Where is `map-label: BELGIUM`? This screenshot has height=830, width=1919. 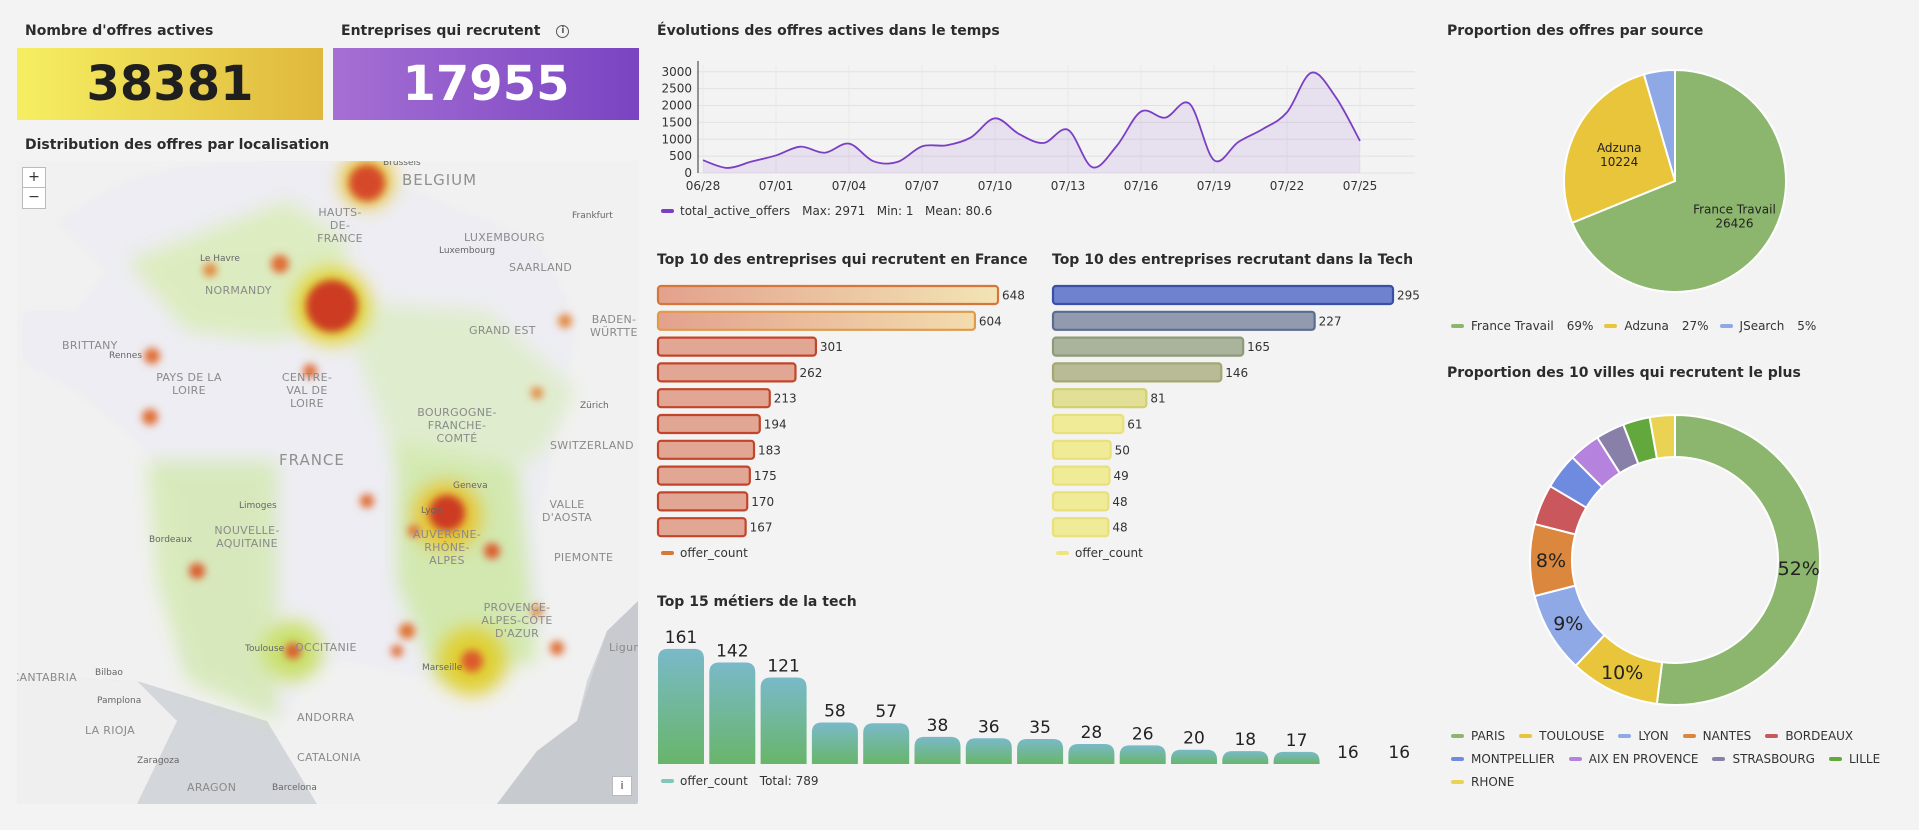
map-label: BELGIUM is located at coordinates (439, 180).